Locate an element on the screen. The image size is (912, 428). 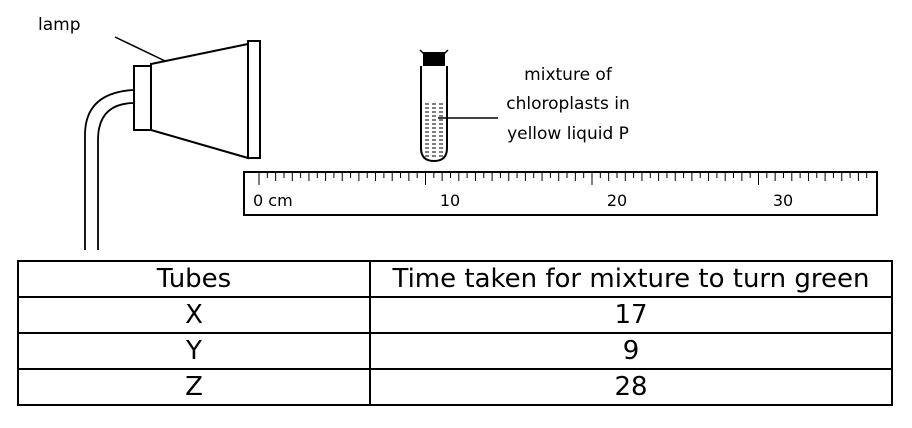
mixture-label-line-2: chloroplasts in is located at coordinates (567, 104).